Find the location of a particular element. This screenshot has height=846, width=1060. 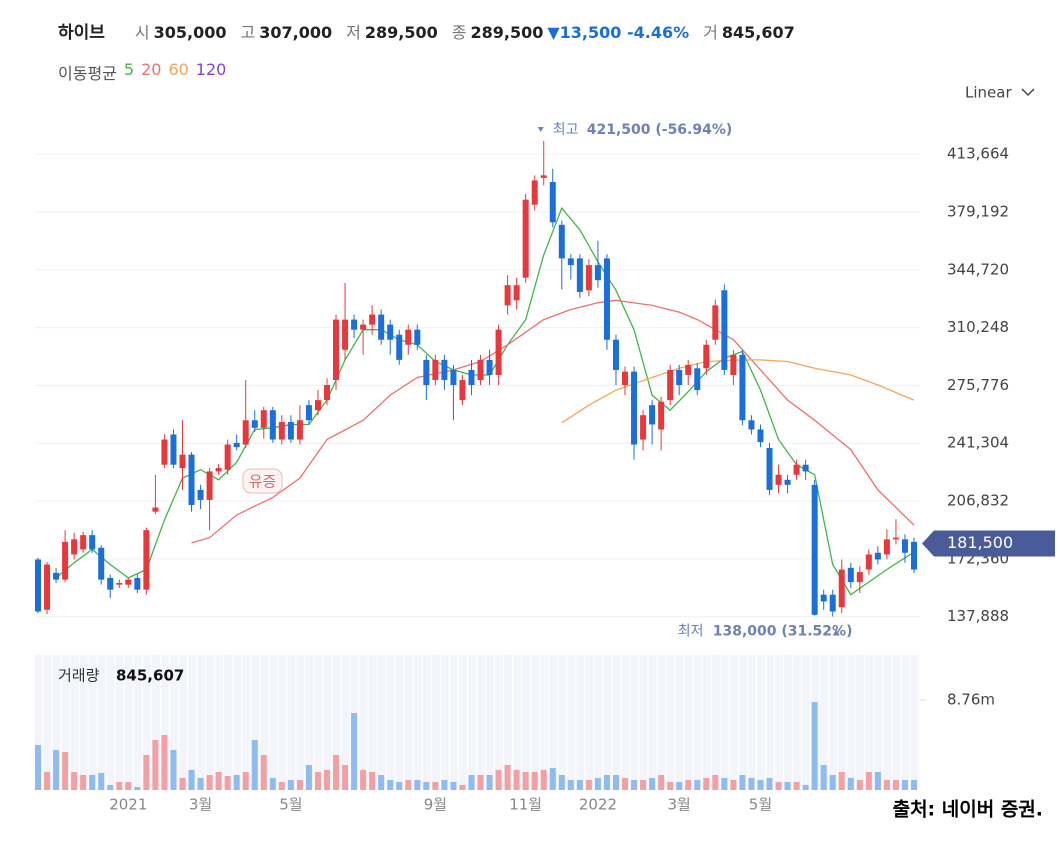

ma-legend-entry: 20 is located at coordinates (151, 69).